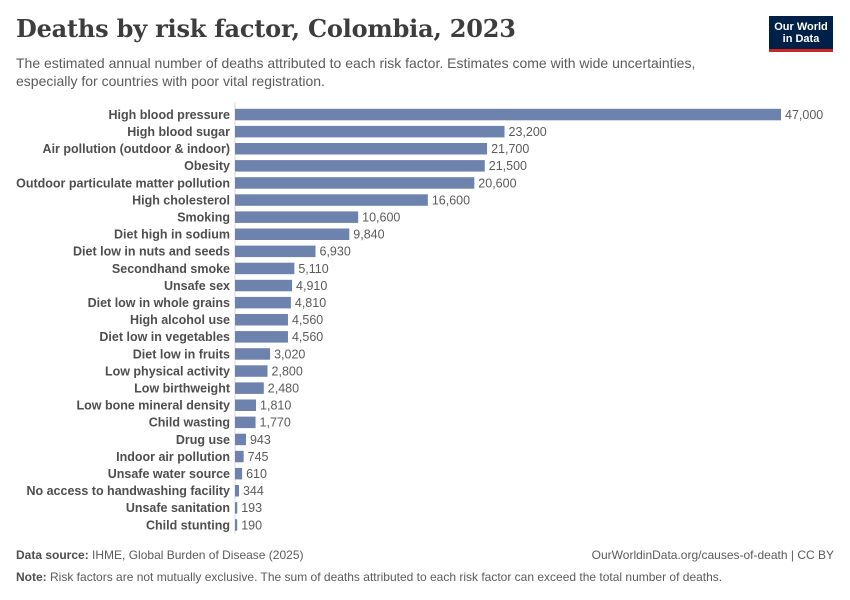  Describe the element at coordinates (207, 166) in the screenshot. I see `category-label: Obesity` at that location.